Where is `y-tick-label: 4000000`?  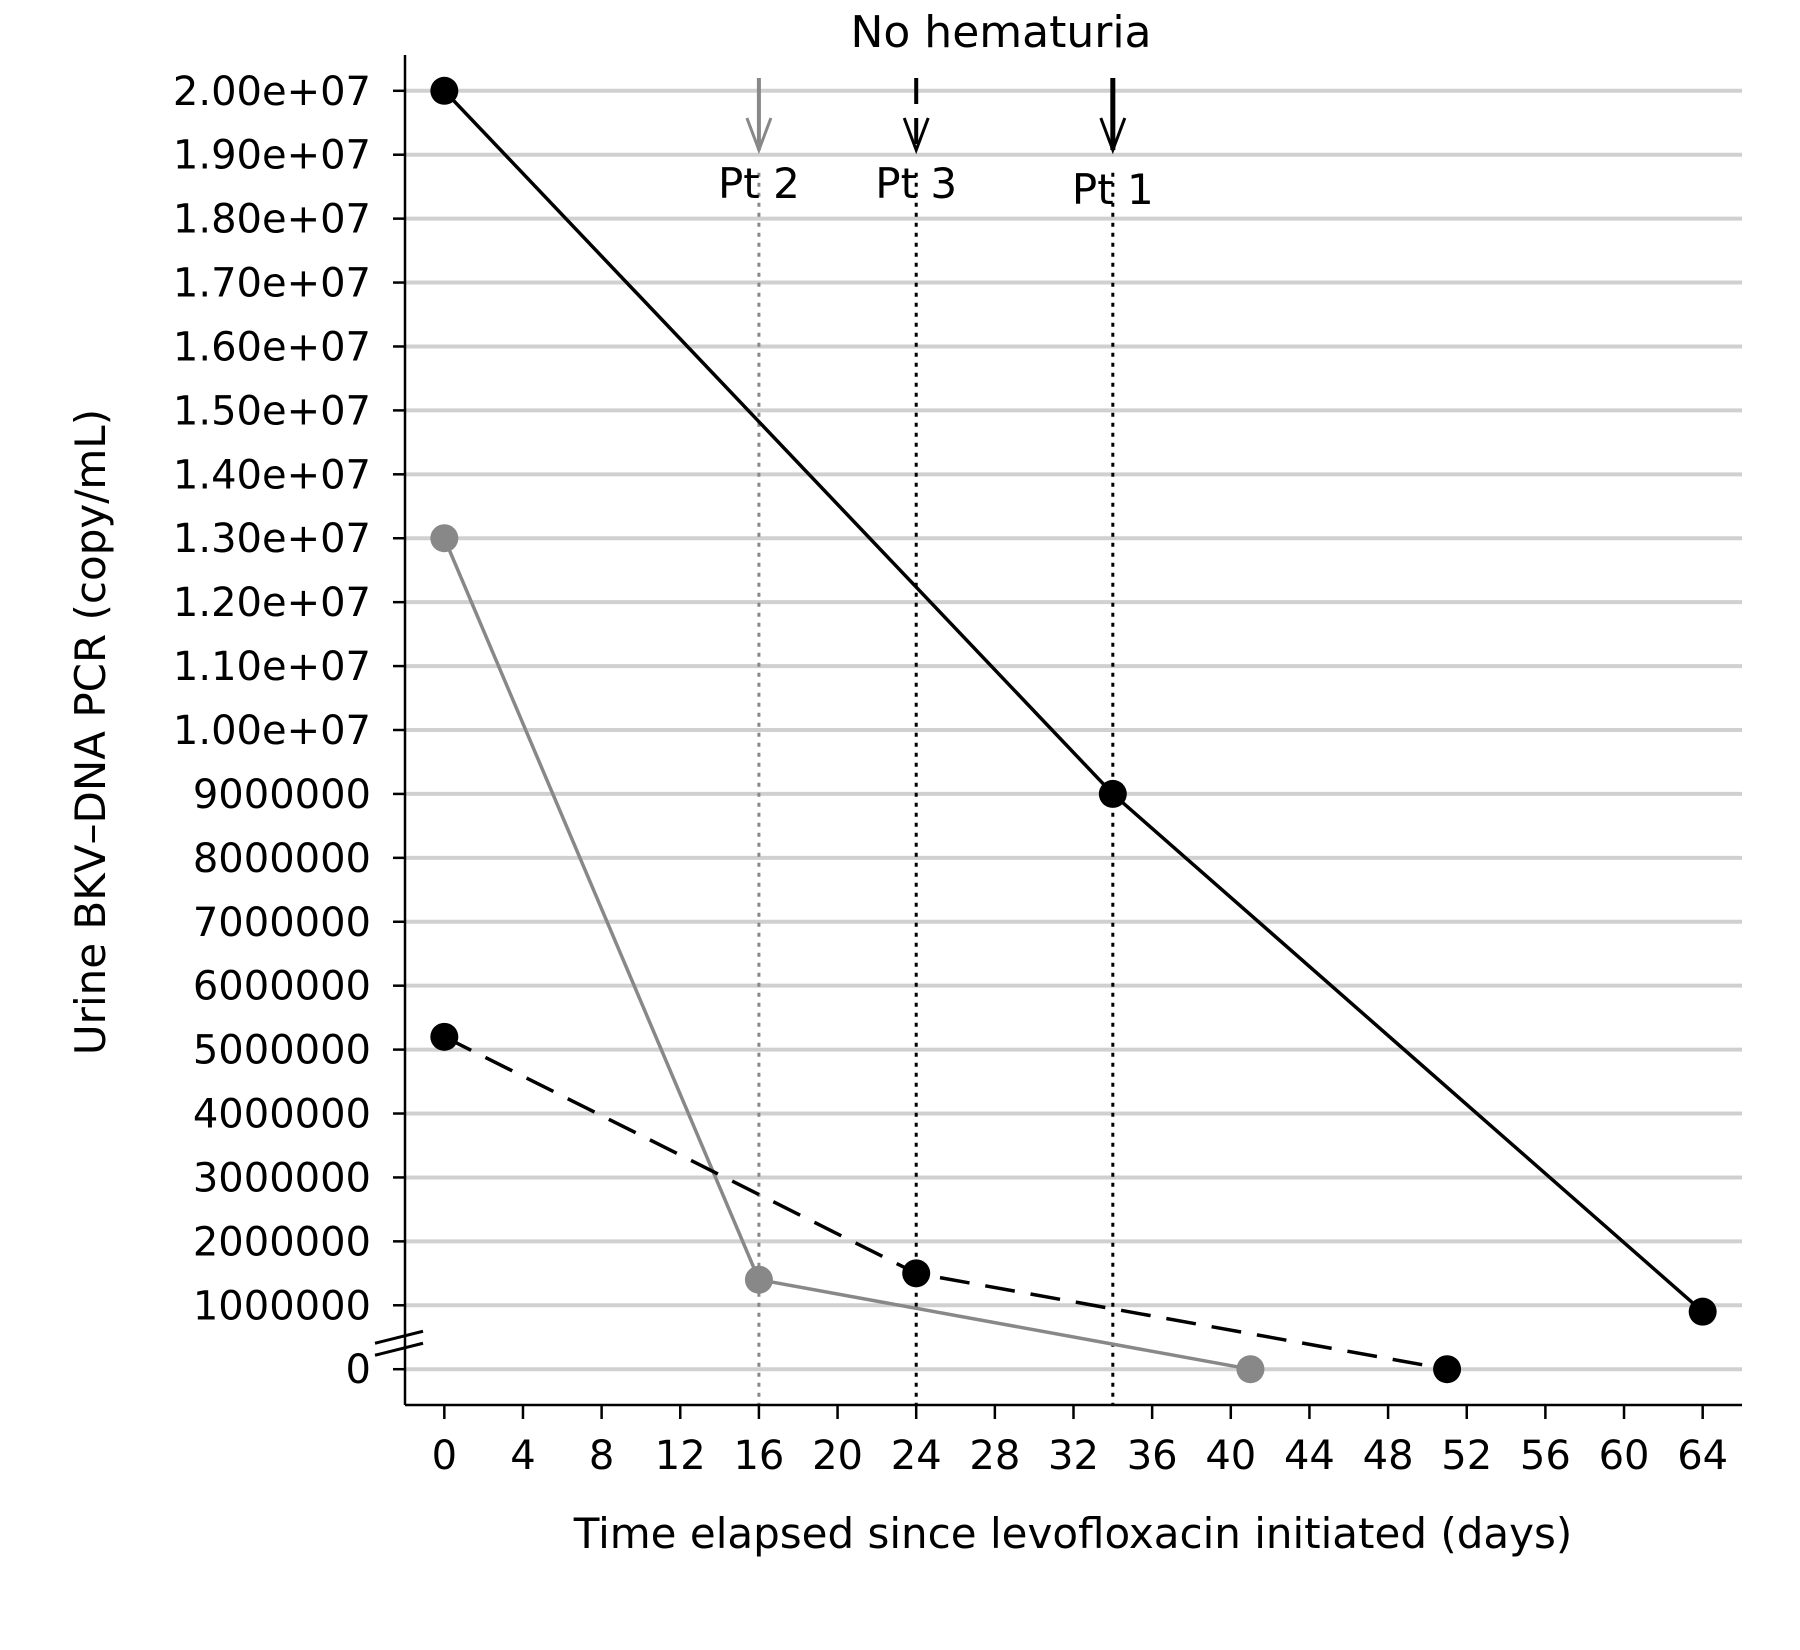
y-tick-label: 4000000 is located at coordinates (282, 1115).